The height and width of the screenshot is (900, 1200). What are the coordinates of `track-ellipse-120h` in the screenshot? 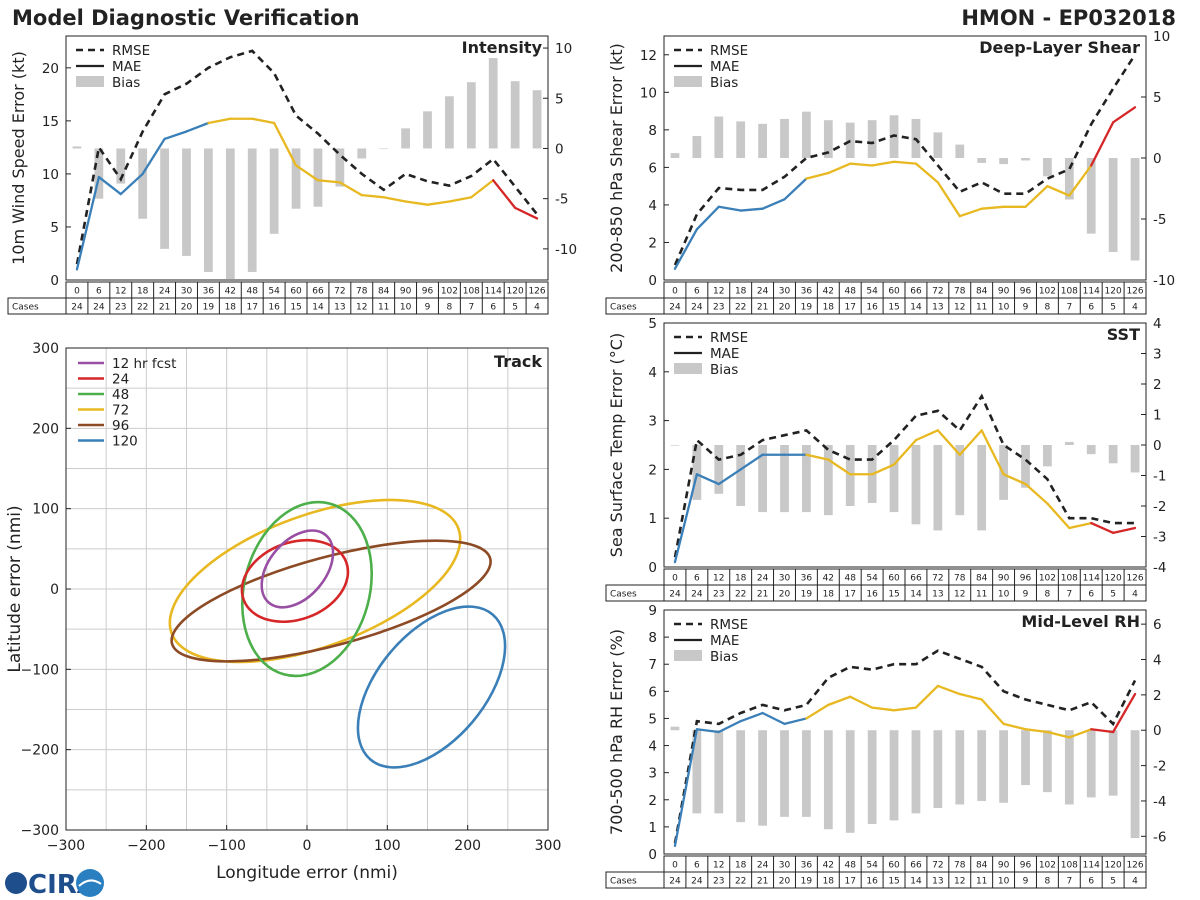 It's located at (431, 687).